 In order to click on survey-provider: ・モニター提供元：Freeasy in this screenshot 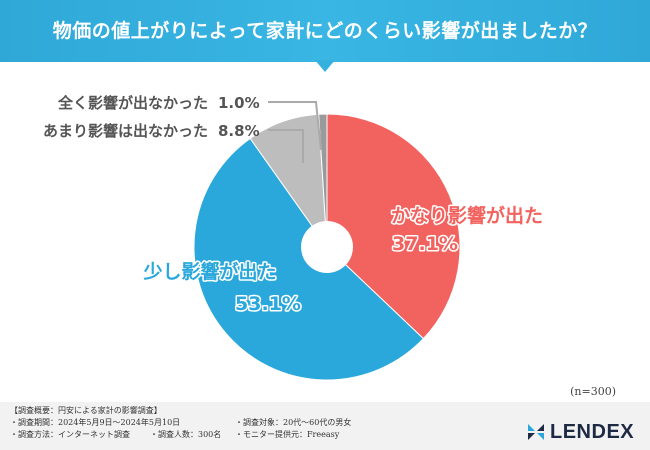, I will do `click(287, 434)`.